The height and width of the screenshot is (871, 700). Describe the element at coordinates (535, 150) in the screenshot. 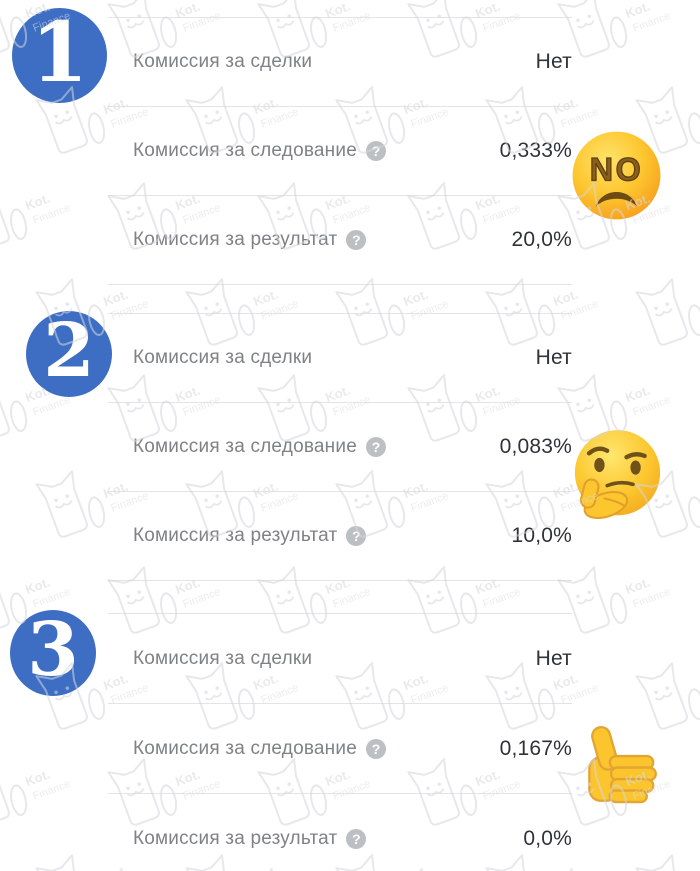

I see `fee-value: 0,333%` at that location.